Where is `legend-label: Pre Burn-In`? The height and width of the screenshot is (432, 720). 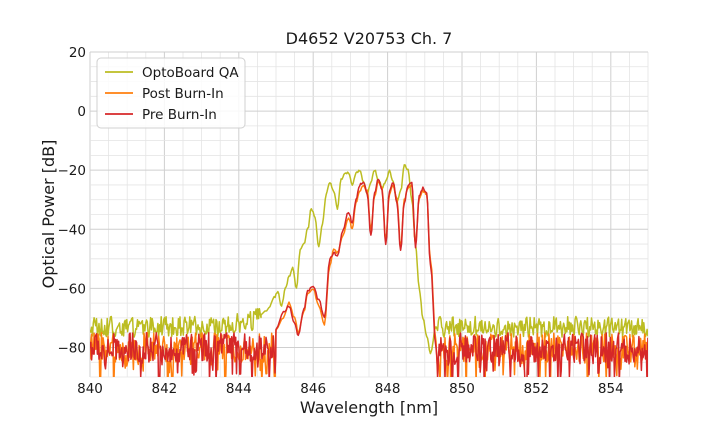 legend-label: Pre Burn-In is located at coordinates (179, 115).